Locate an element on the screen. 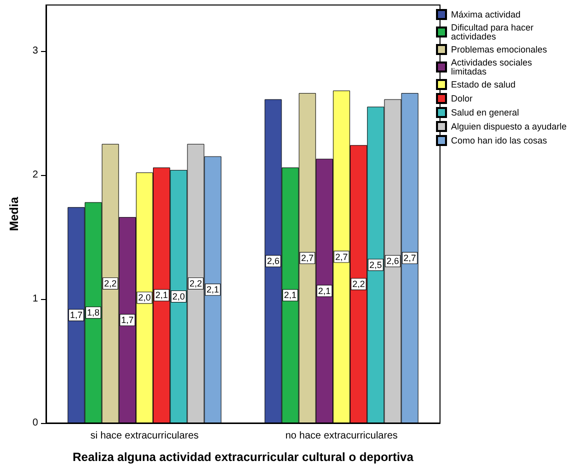 Image resolution: width=576 pixels, height=468 pixels. x-tick-label: si hace extracurriculares is located at coordinates (144, 436).